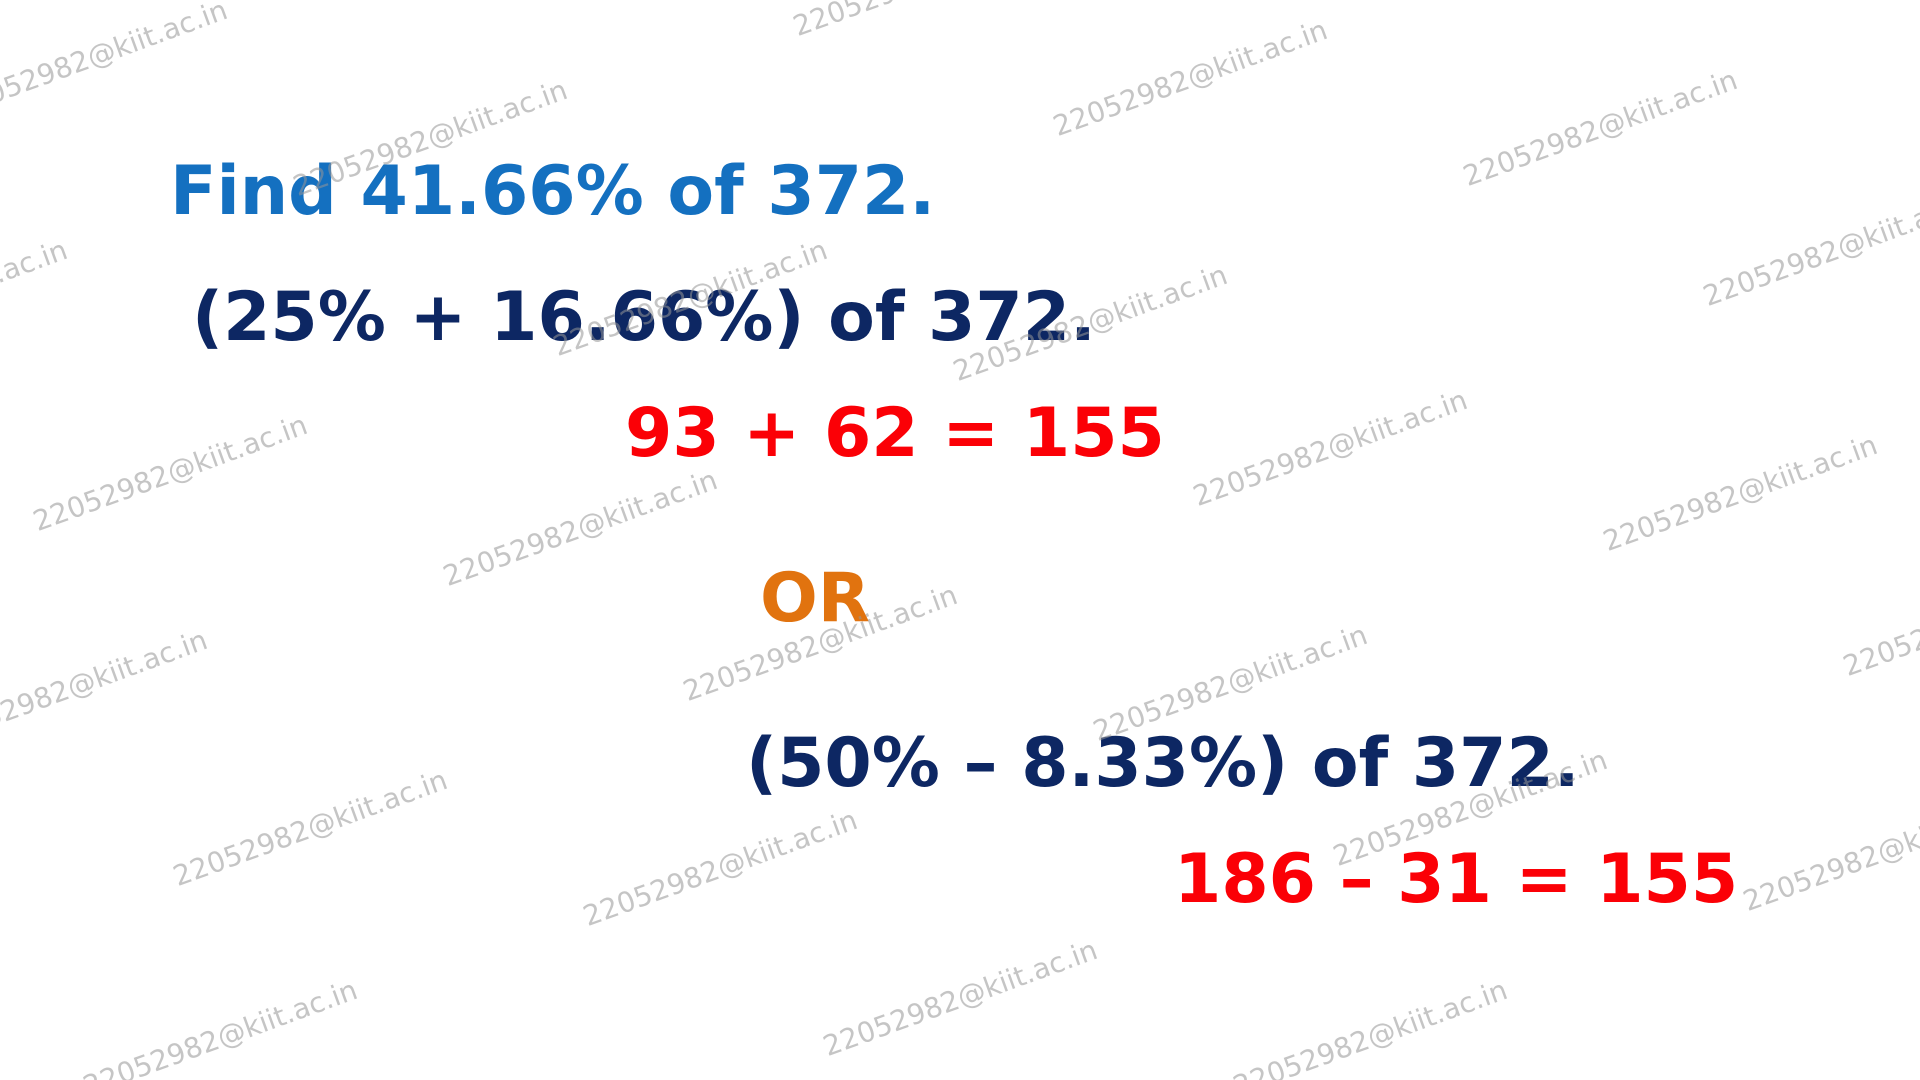  What do you see at coordinates (1163, 763) in the screenshot?
I see `method-2-expression: (50% – 8.33%) of 372.` at bounding box center [1163, 763].